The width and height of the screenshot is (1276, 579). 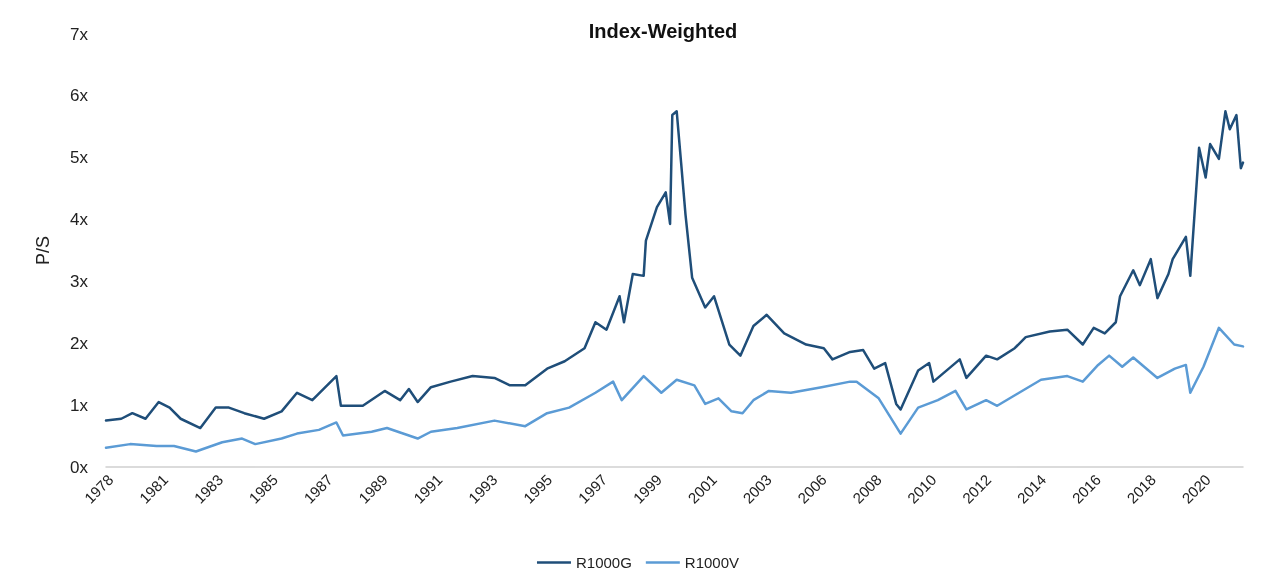 I want to click on y-tick-label: 4x, so click(x=79, y=220).